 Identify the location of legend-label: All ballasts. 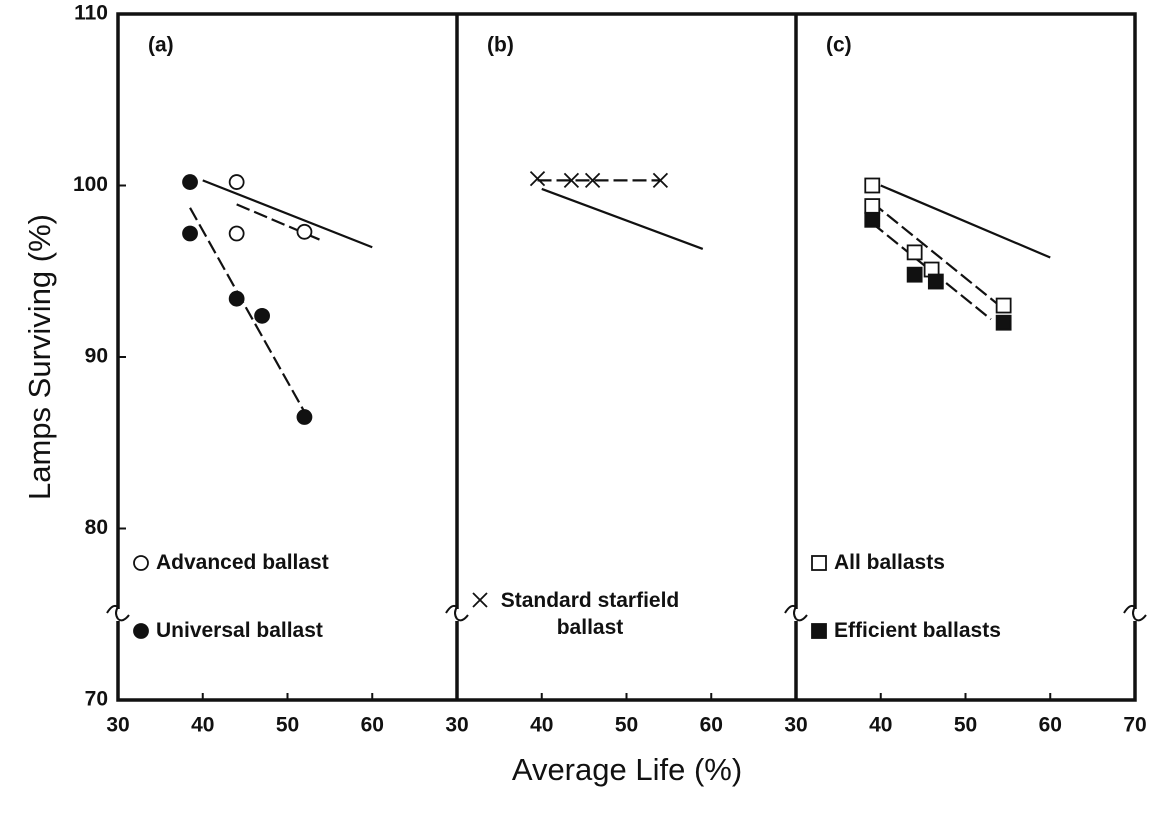
(889, 562).